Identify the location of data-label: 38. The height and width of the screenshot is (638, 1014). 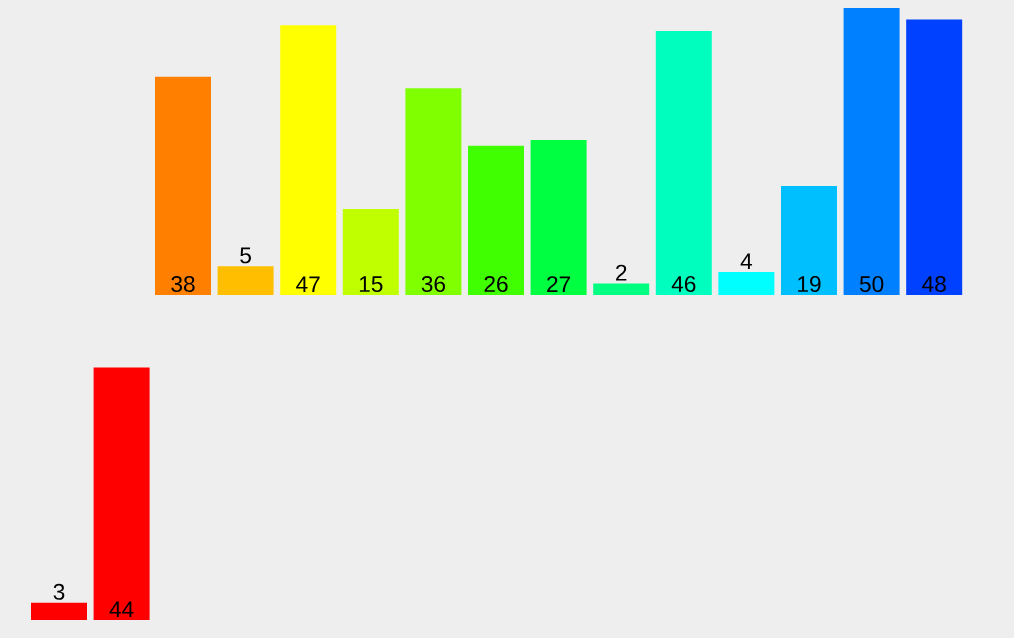
(183, 284).